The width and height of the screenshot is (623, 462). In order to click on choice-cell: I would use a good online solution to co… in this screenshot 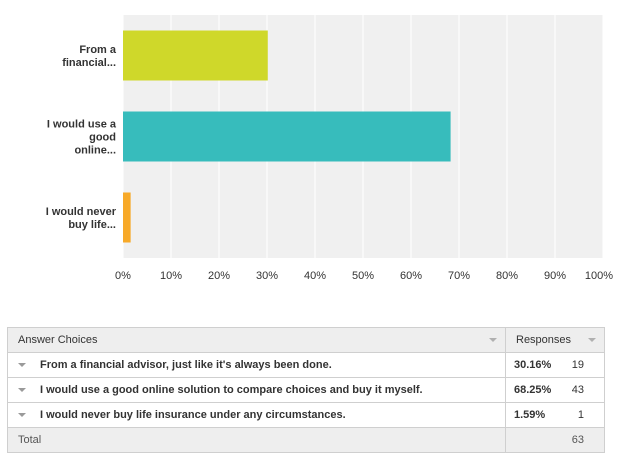, I will do `click(256, 390)`.